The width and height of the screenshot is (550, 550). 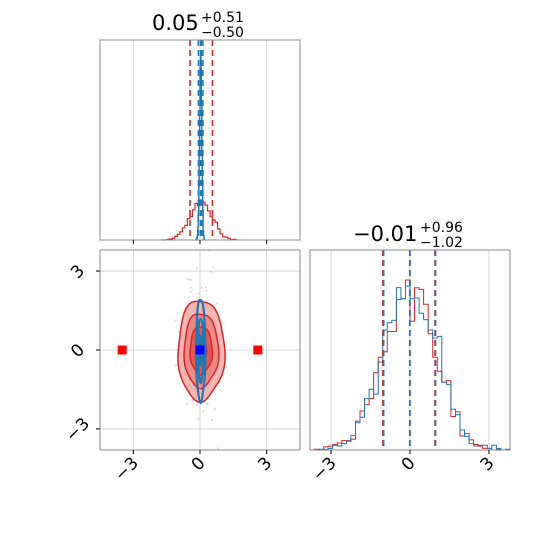 I want to click on marginal-2-hist-blue, so click(x=410, y=368).